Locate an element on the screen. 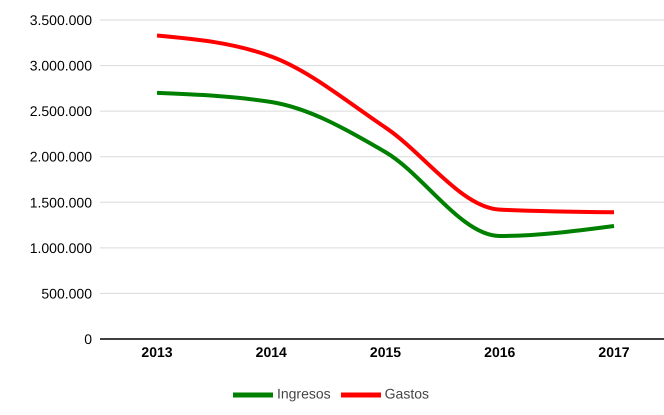  x-tick-label: 2015 is located at coordinates (386, 352).